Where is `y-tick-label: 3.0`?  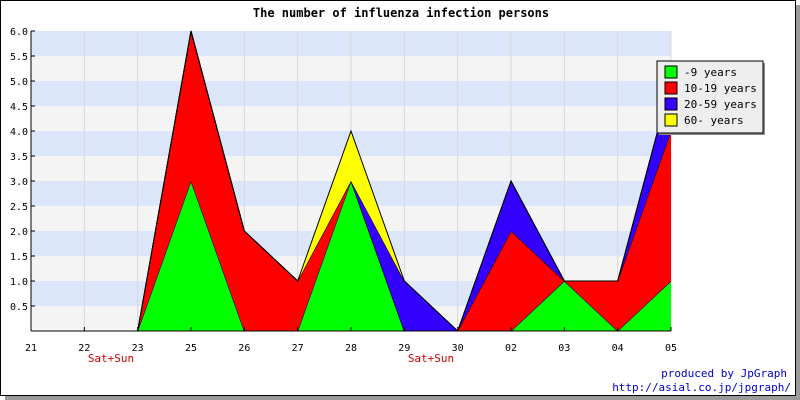
y-tick-label: 3.0 is located at coordinates (19, 182).